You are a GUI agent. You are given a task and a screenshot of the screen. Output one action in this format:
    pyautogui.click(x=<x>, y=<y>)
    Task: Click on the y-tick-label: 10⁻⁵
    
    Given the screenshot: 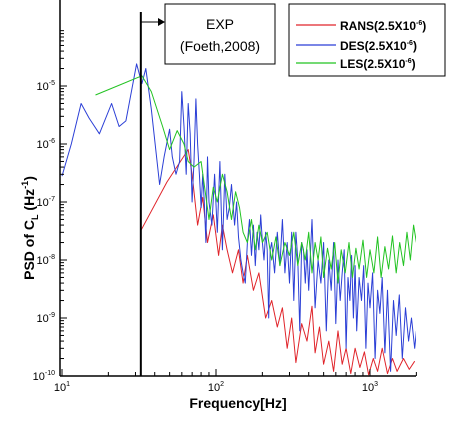 What is the action you would take?
    pyautogui.click(x=46, y=86)
    